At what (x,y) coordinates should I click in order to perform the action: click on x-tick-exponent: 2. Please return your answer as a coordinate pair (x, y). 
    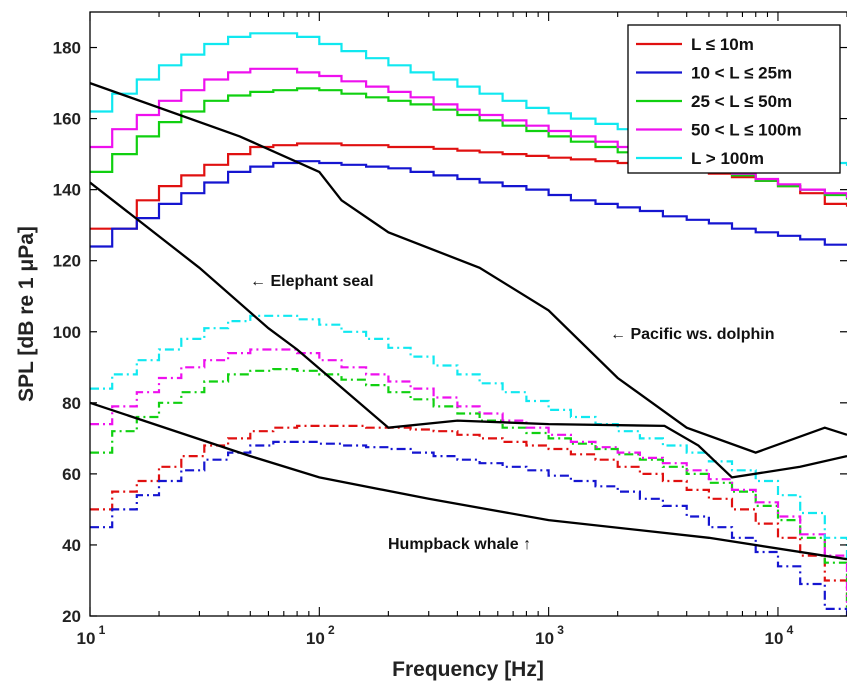
    Looking at the image, I should click on (331, 630).